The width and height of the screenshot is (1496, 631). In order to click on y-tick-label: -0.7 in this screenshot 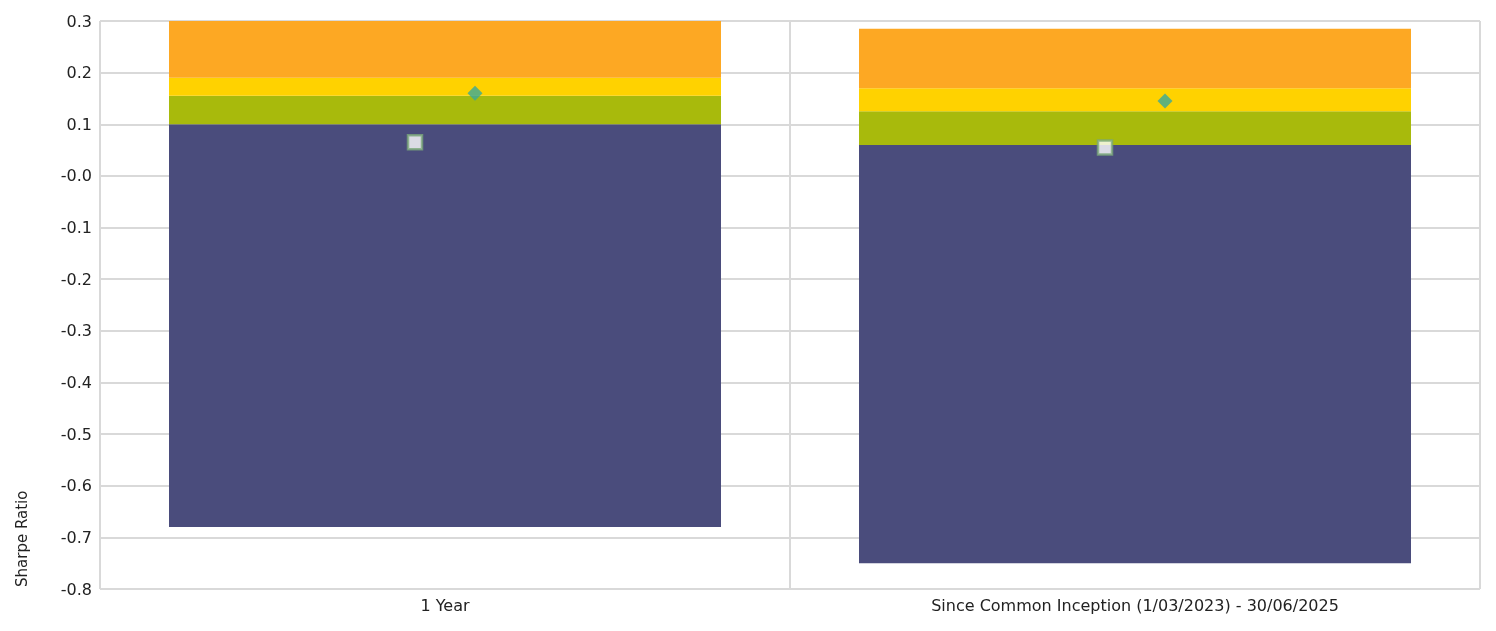, I will do `click(76, 537)`.